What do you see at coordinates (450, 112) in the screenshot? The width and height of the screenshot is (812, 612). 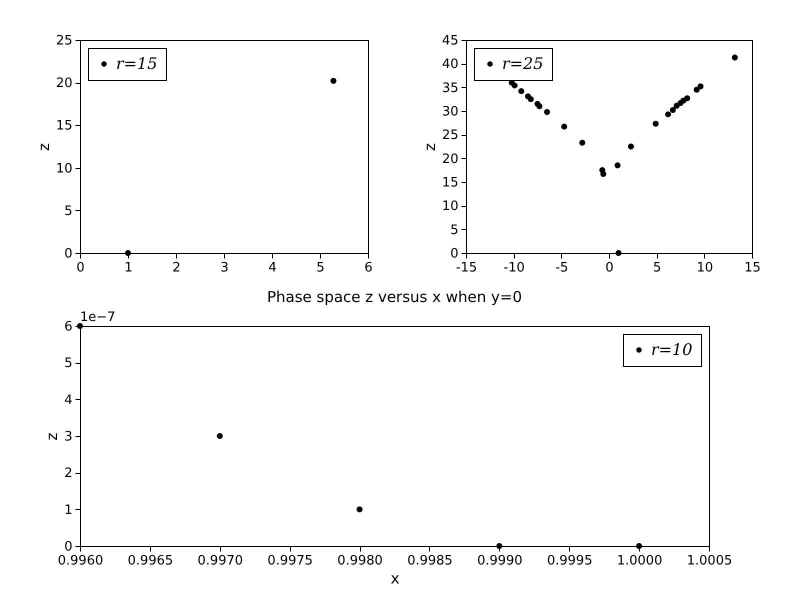 I see `y-tick-label: 30` at bounding box center [450, 112].